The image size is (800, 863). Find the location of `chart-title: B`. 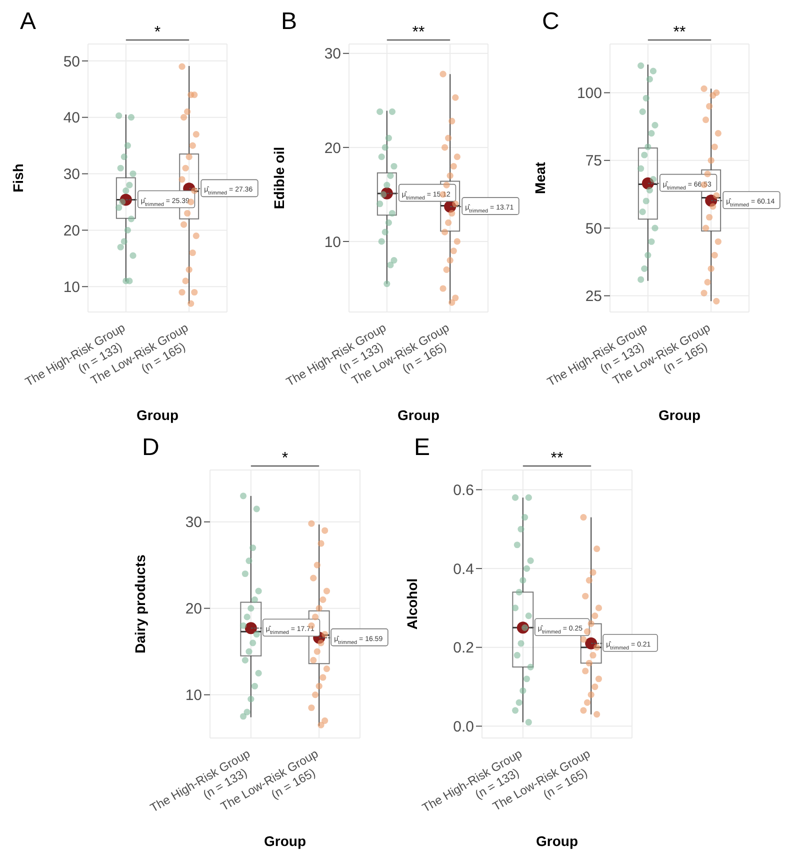

chart-title: B is located at coordinates (289, 22).